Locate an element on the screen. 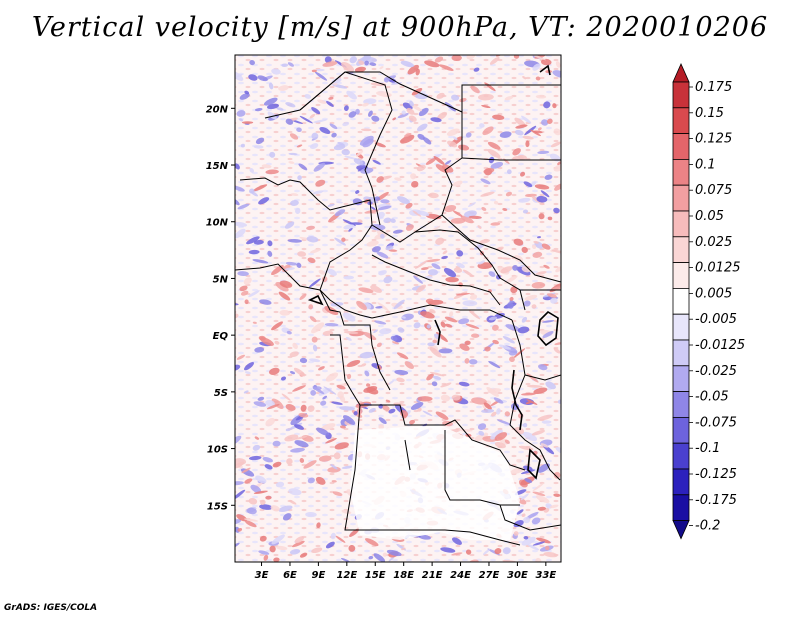 This screenshot has width=800, height=618. lat-tick-label: 10N is located at coordinates (217, 223).